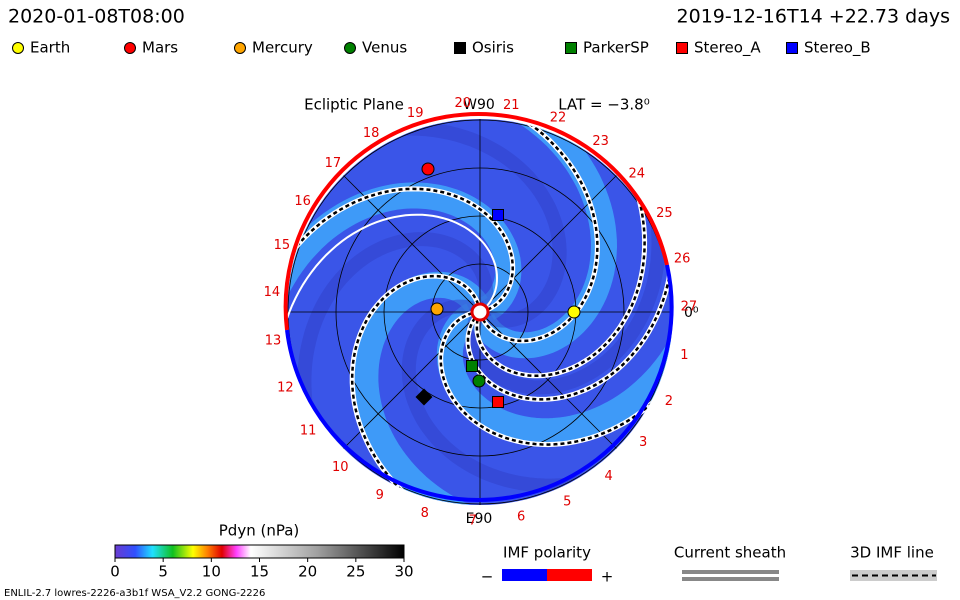 The image size is (960, 600). I want to click on current-sheath: Current sheath, so click(730, 553).